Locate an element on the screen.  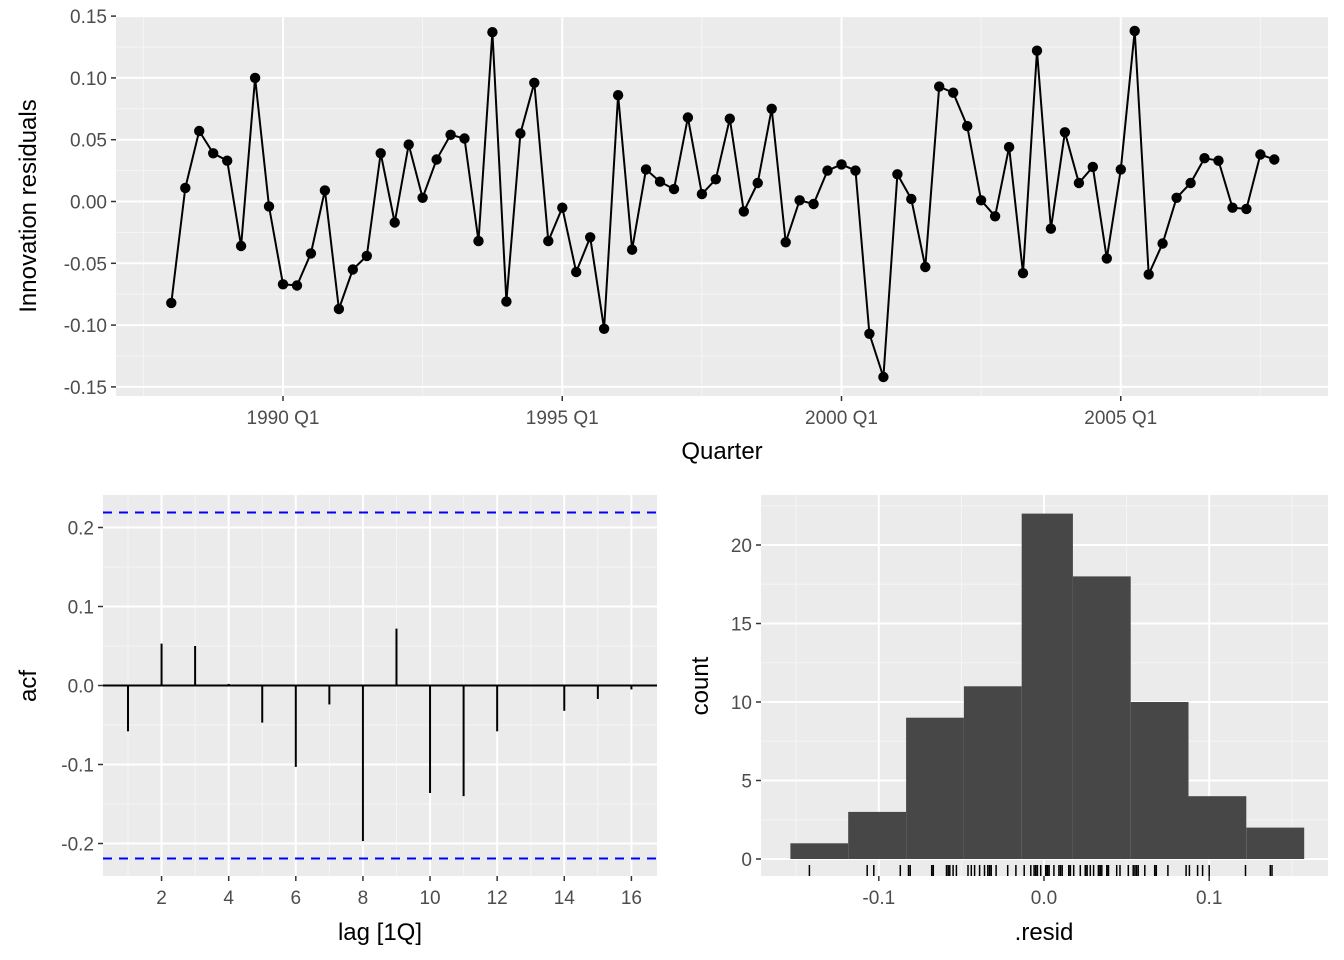
histogram-y-tick-label: 0 is located at coordinates (746, 860).